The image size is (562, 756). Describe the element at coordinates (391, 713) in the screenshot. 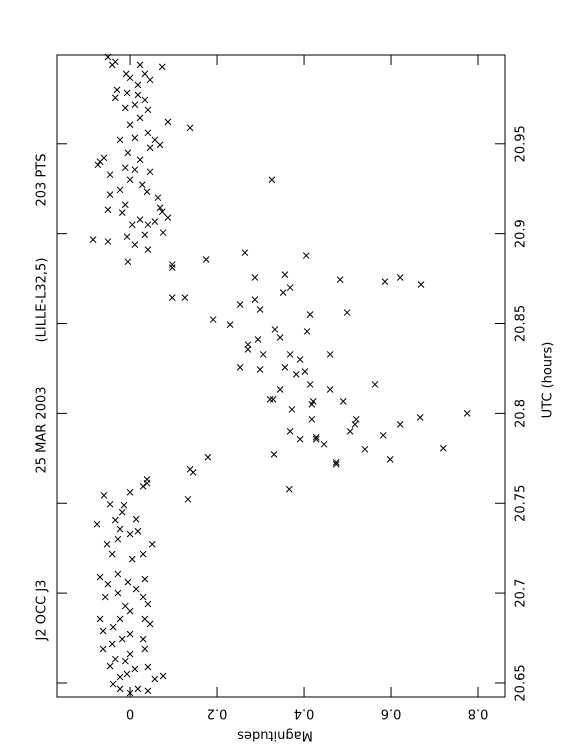

I see `y-tick-label: 0.6` at that location.